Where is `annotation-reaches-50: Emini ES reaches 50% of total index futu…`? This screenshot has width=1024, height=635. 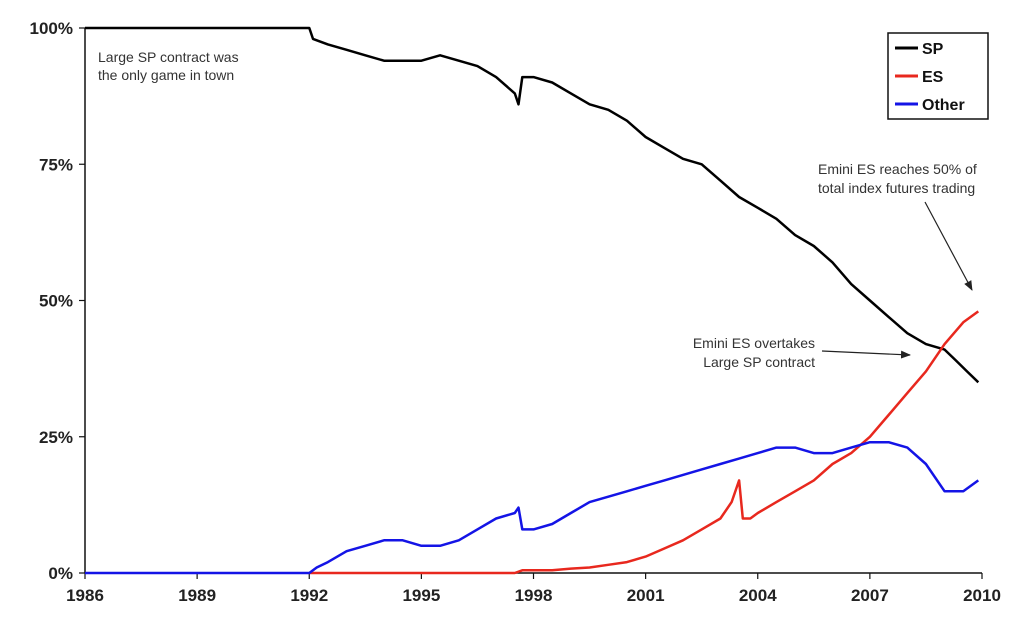 annotation-reaches-50: Emini ES reaches 50% of total index futu… is located at coordinates (897, 226).